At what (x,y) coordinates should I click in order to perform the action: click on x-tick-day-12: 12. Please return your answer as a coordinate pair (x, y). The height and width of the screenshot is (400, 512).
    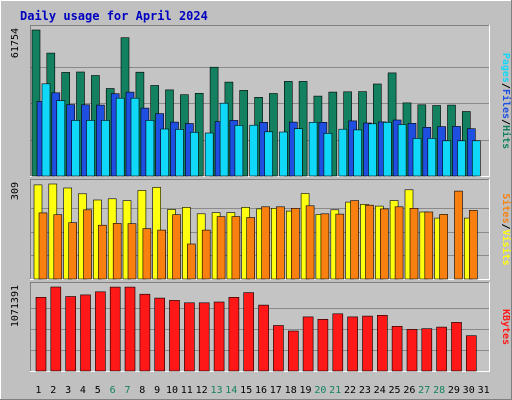
    Looking at the image, I should click on (202, 390).